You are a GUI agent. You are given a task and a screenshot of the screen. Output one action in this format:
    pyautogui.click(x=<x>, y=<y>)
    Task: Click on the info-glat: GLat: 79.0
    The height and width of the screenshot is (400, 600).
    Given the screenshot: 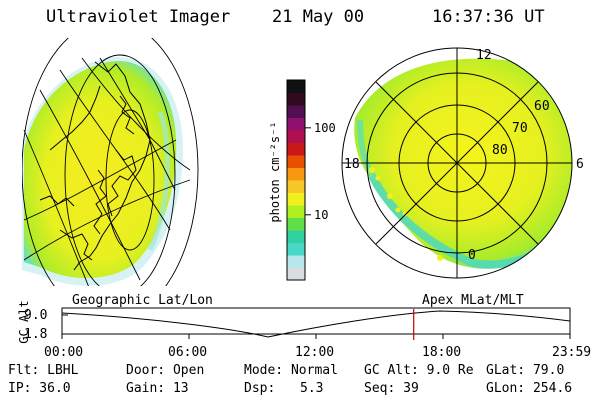 What is the action you would take?
    pyautogui.click(x=525, y=370)
    